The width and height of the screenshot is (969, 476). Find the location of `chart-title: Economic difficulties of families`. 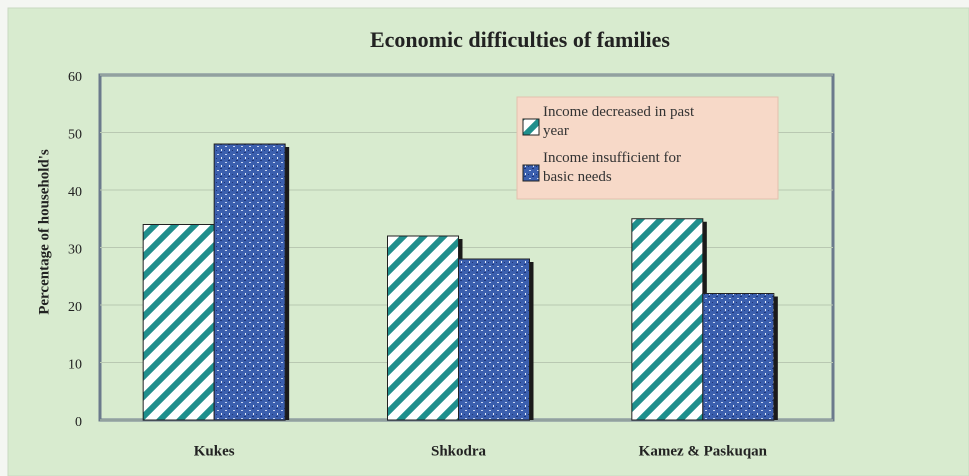

chart-title: Economic difficulties of families is located at coordinates (520, 39).